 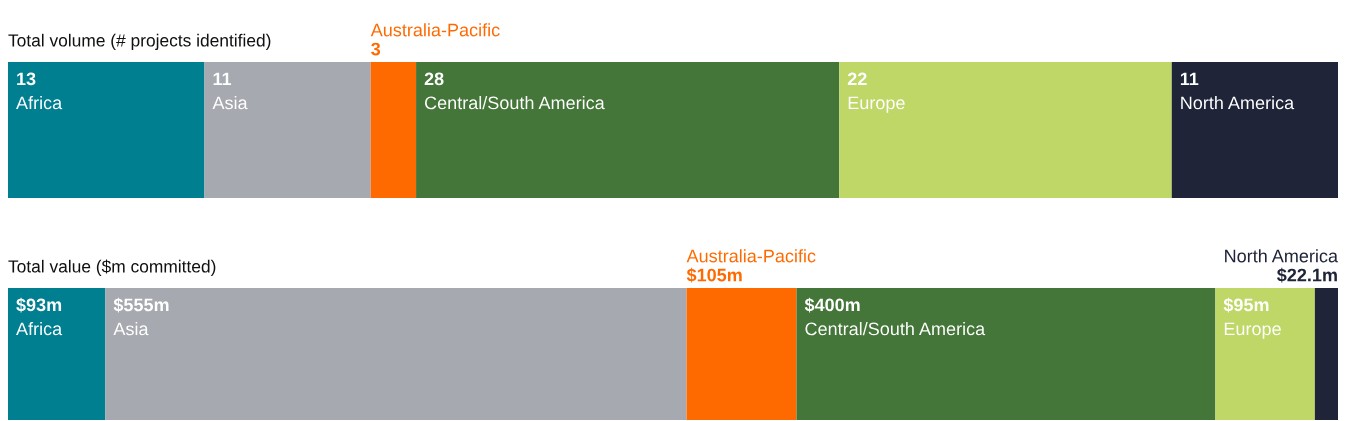 I want to click on chart-title: Total volume (# projects identified), so click(x=139, y=41).